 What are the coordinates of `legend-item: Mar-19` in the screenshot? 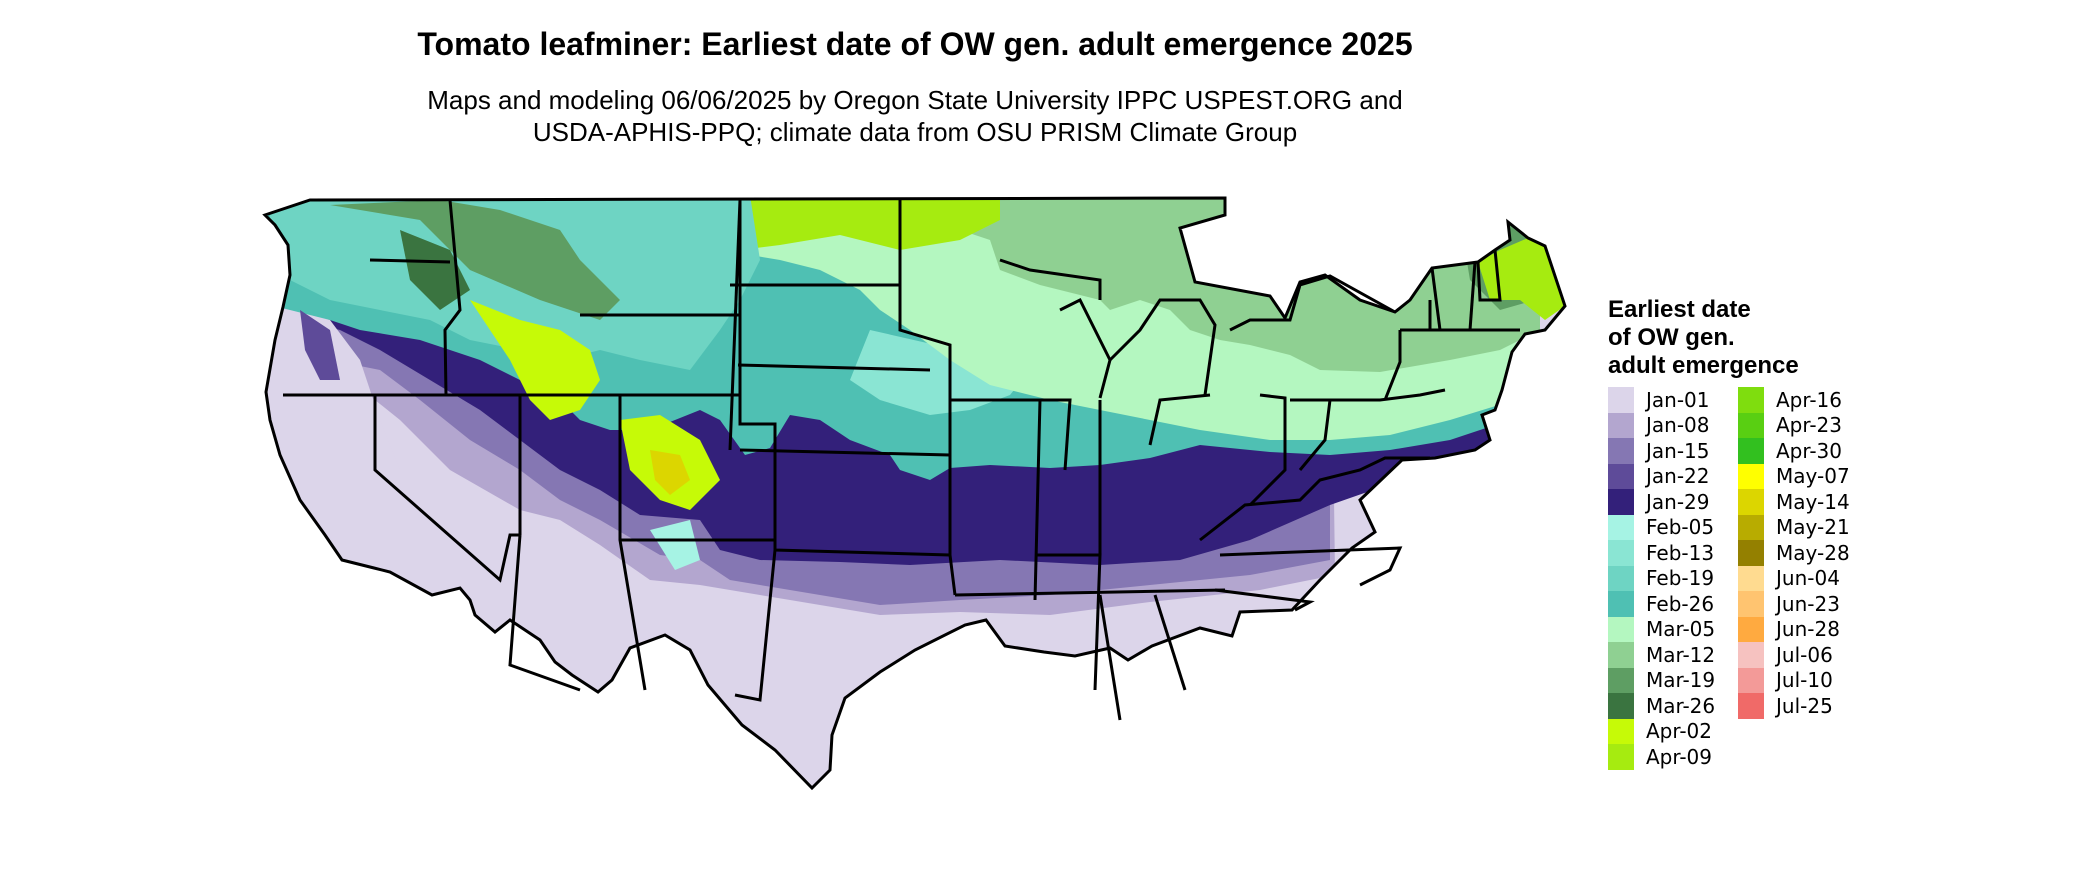 It's located at (1662, 680).